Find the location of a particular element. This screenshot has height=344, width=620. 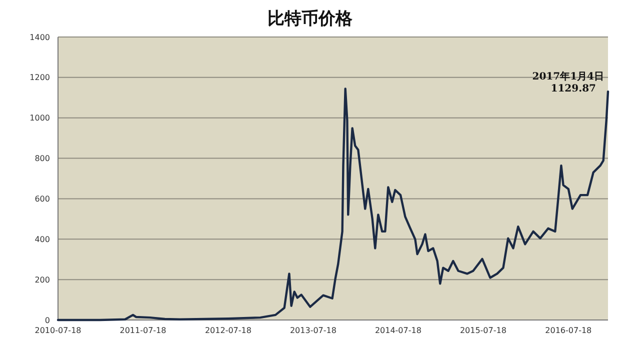

x-tick-label: 2010-07-18 is located at coordinates (58, 330).